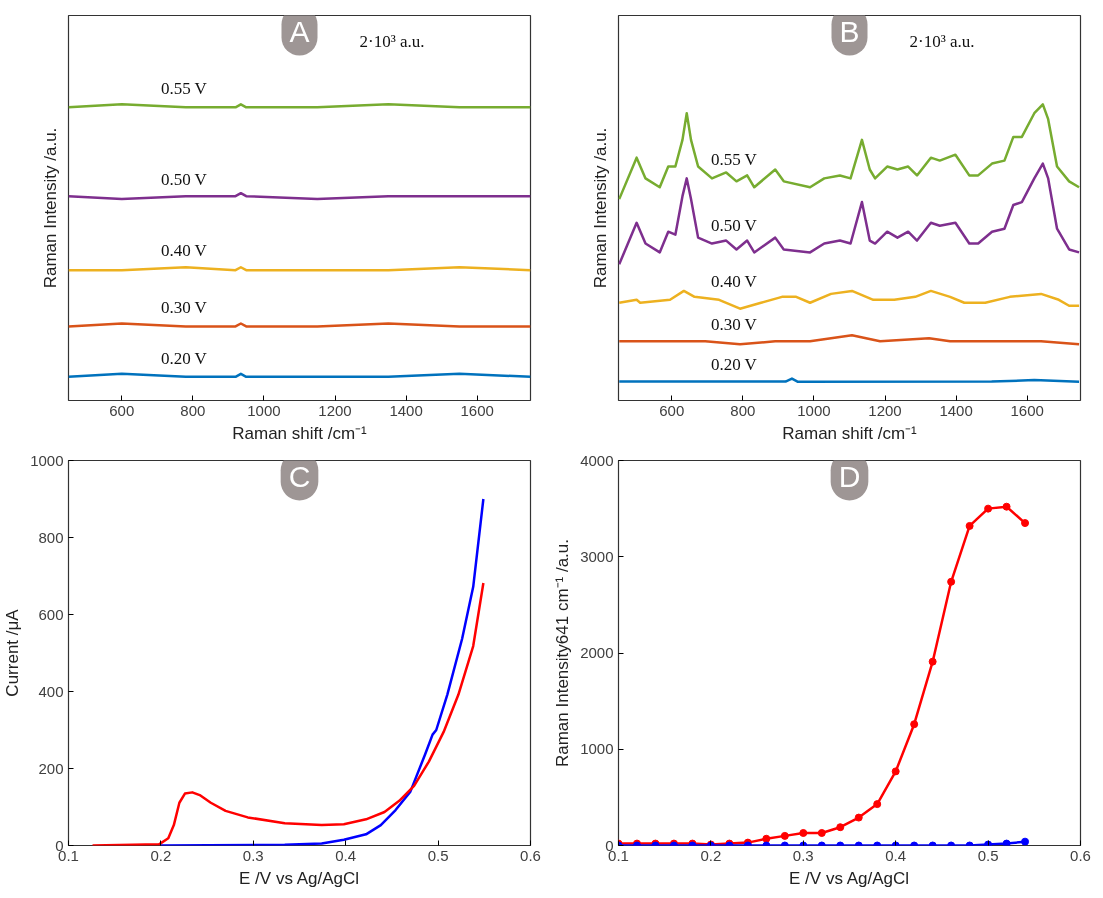  What do you see at coordinates (597, 652) in the screenshot?
I see `y-tick-label: 2000` at bounding box center [597, 652].